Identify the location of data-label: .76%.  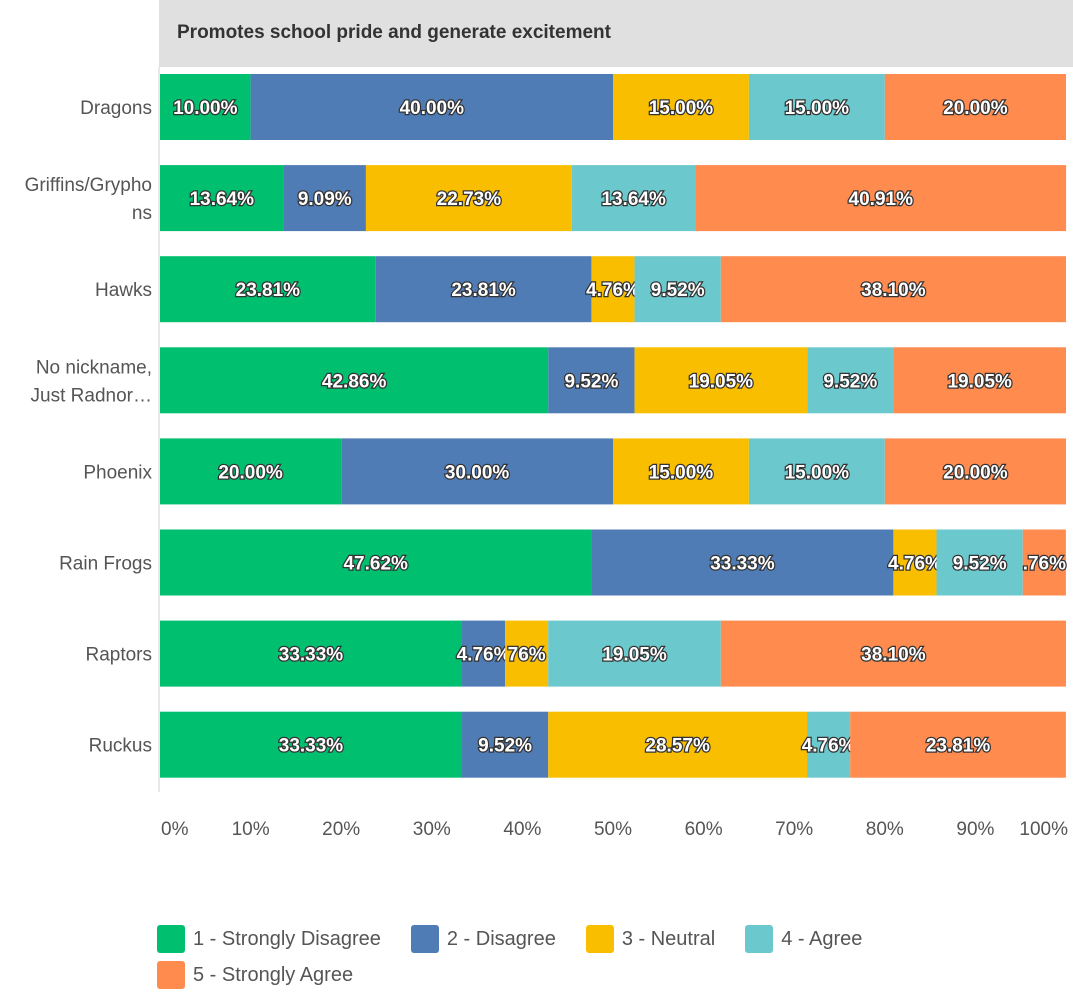
(1044, 564).